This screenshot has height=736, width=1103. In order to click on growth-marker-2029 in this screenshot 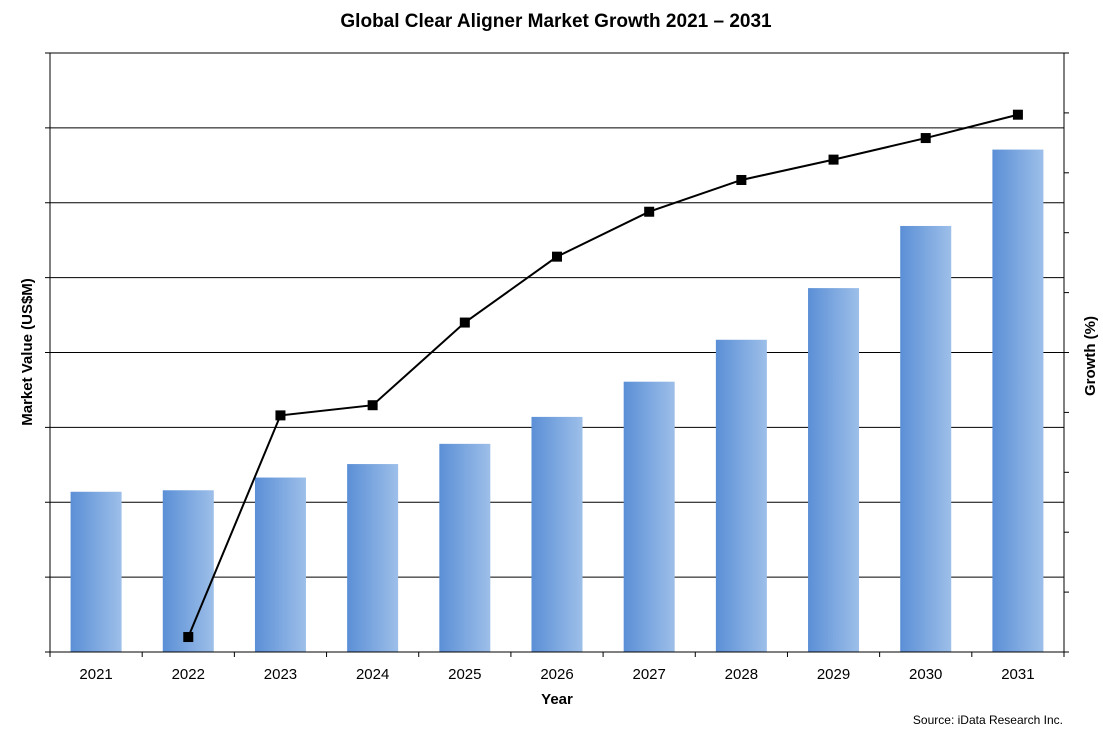, I will do `click(833, 159)`.